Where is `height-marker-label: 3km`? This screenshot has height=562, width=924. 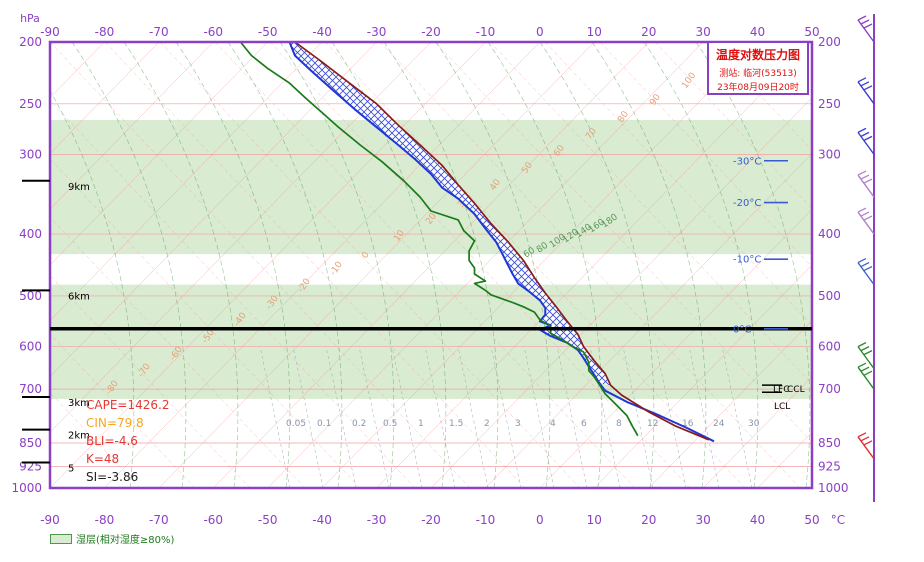
height-marker-label: 3km is located at coordinates (79, 403).